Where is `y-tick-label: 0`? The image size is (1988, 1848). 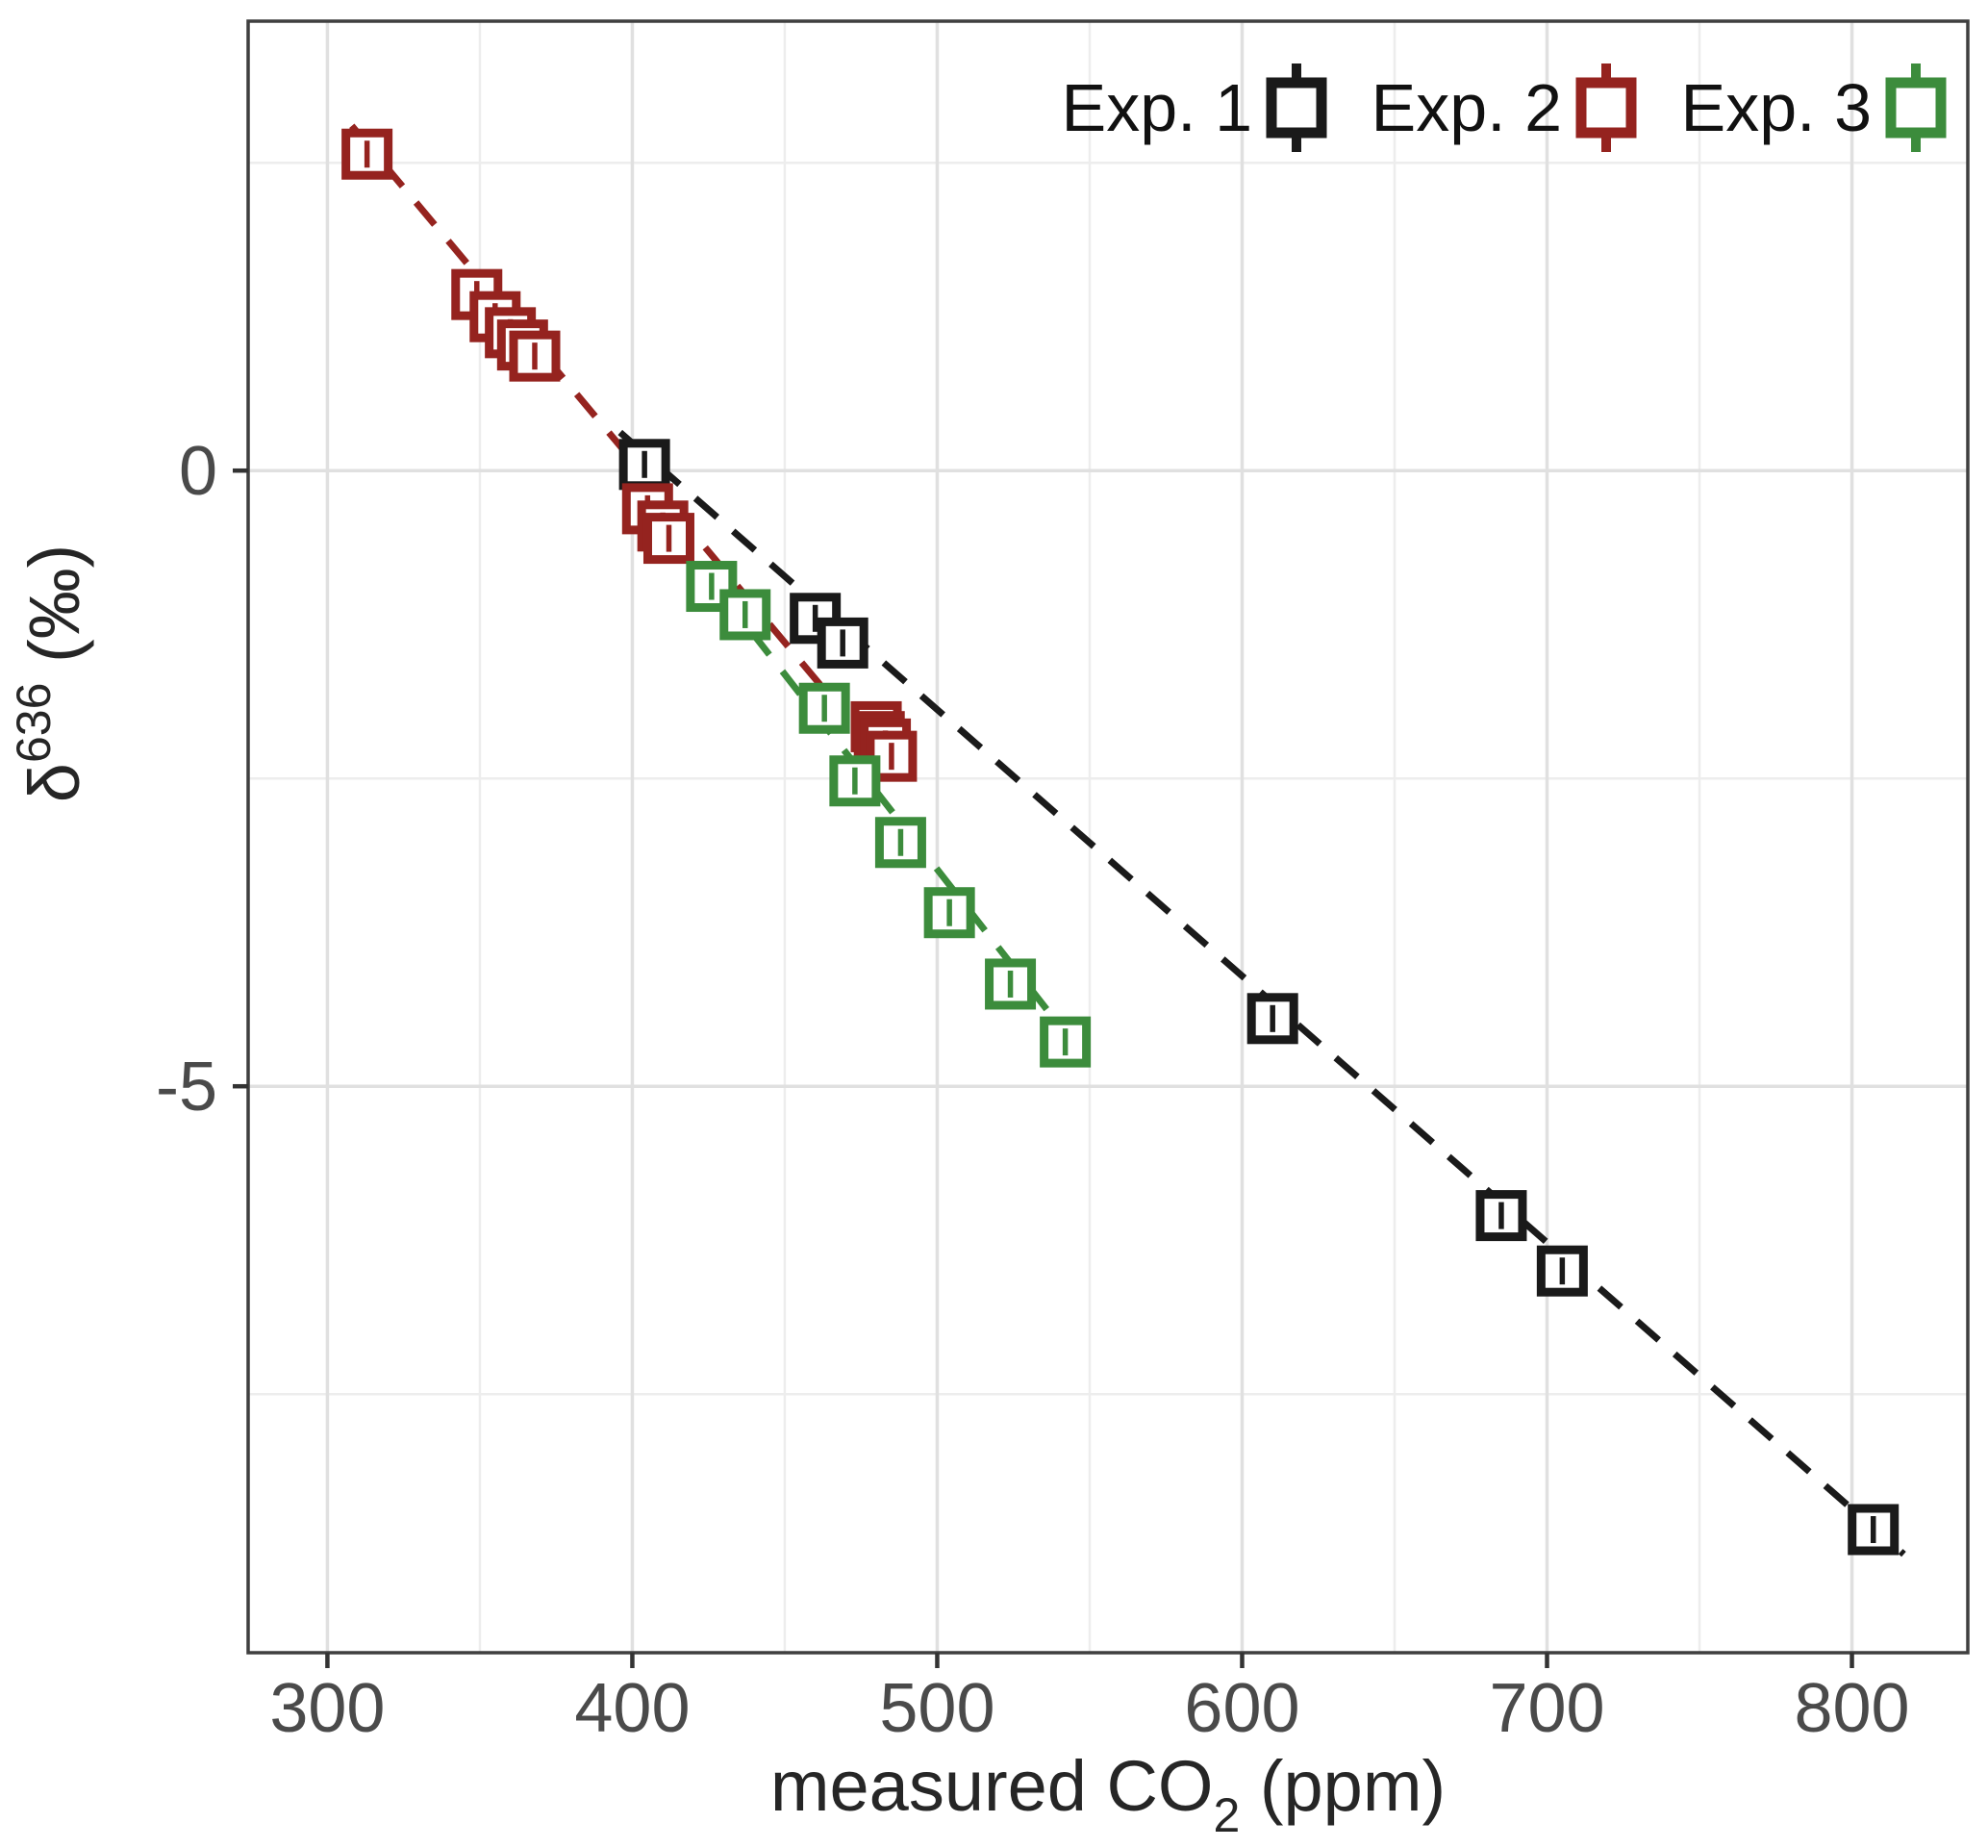
y-tick-label: 0 is located at coordinates (198, 471).